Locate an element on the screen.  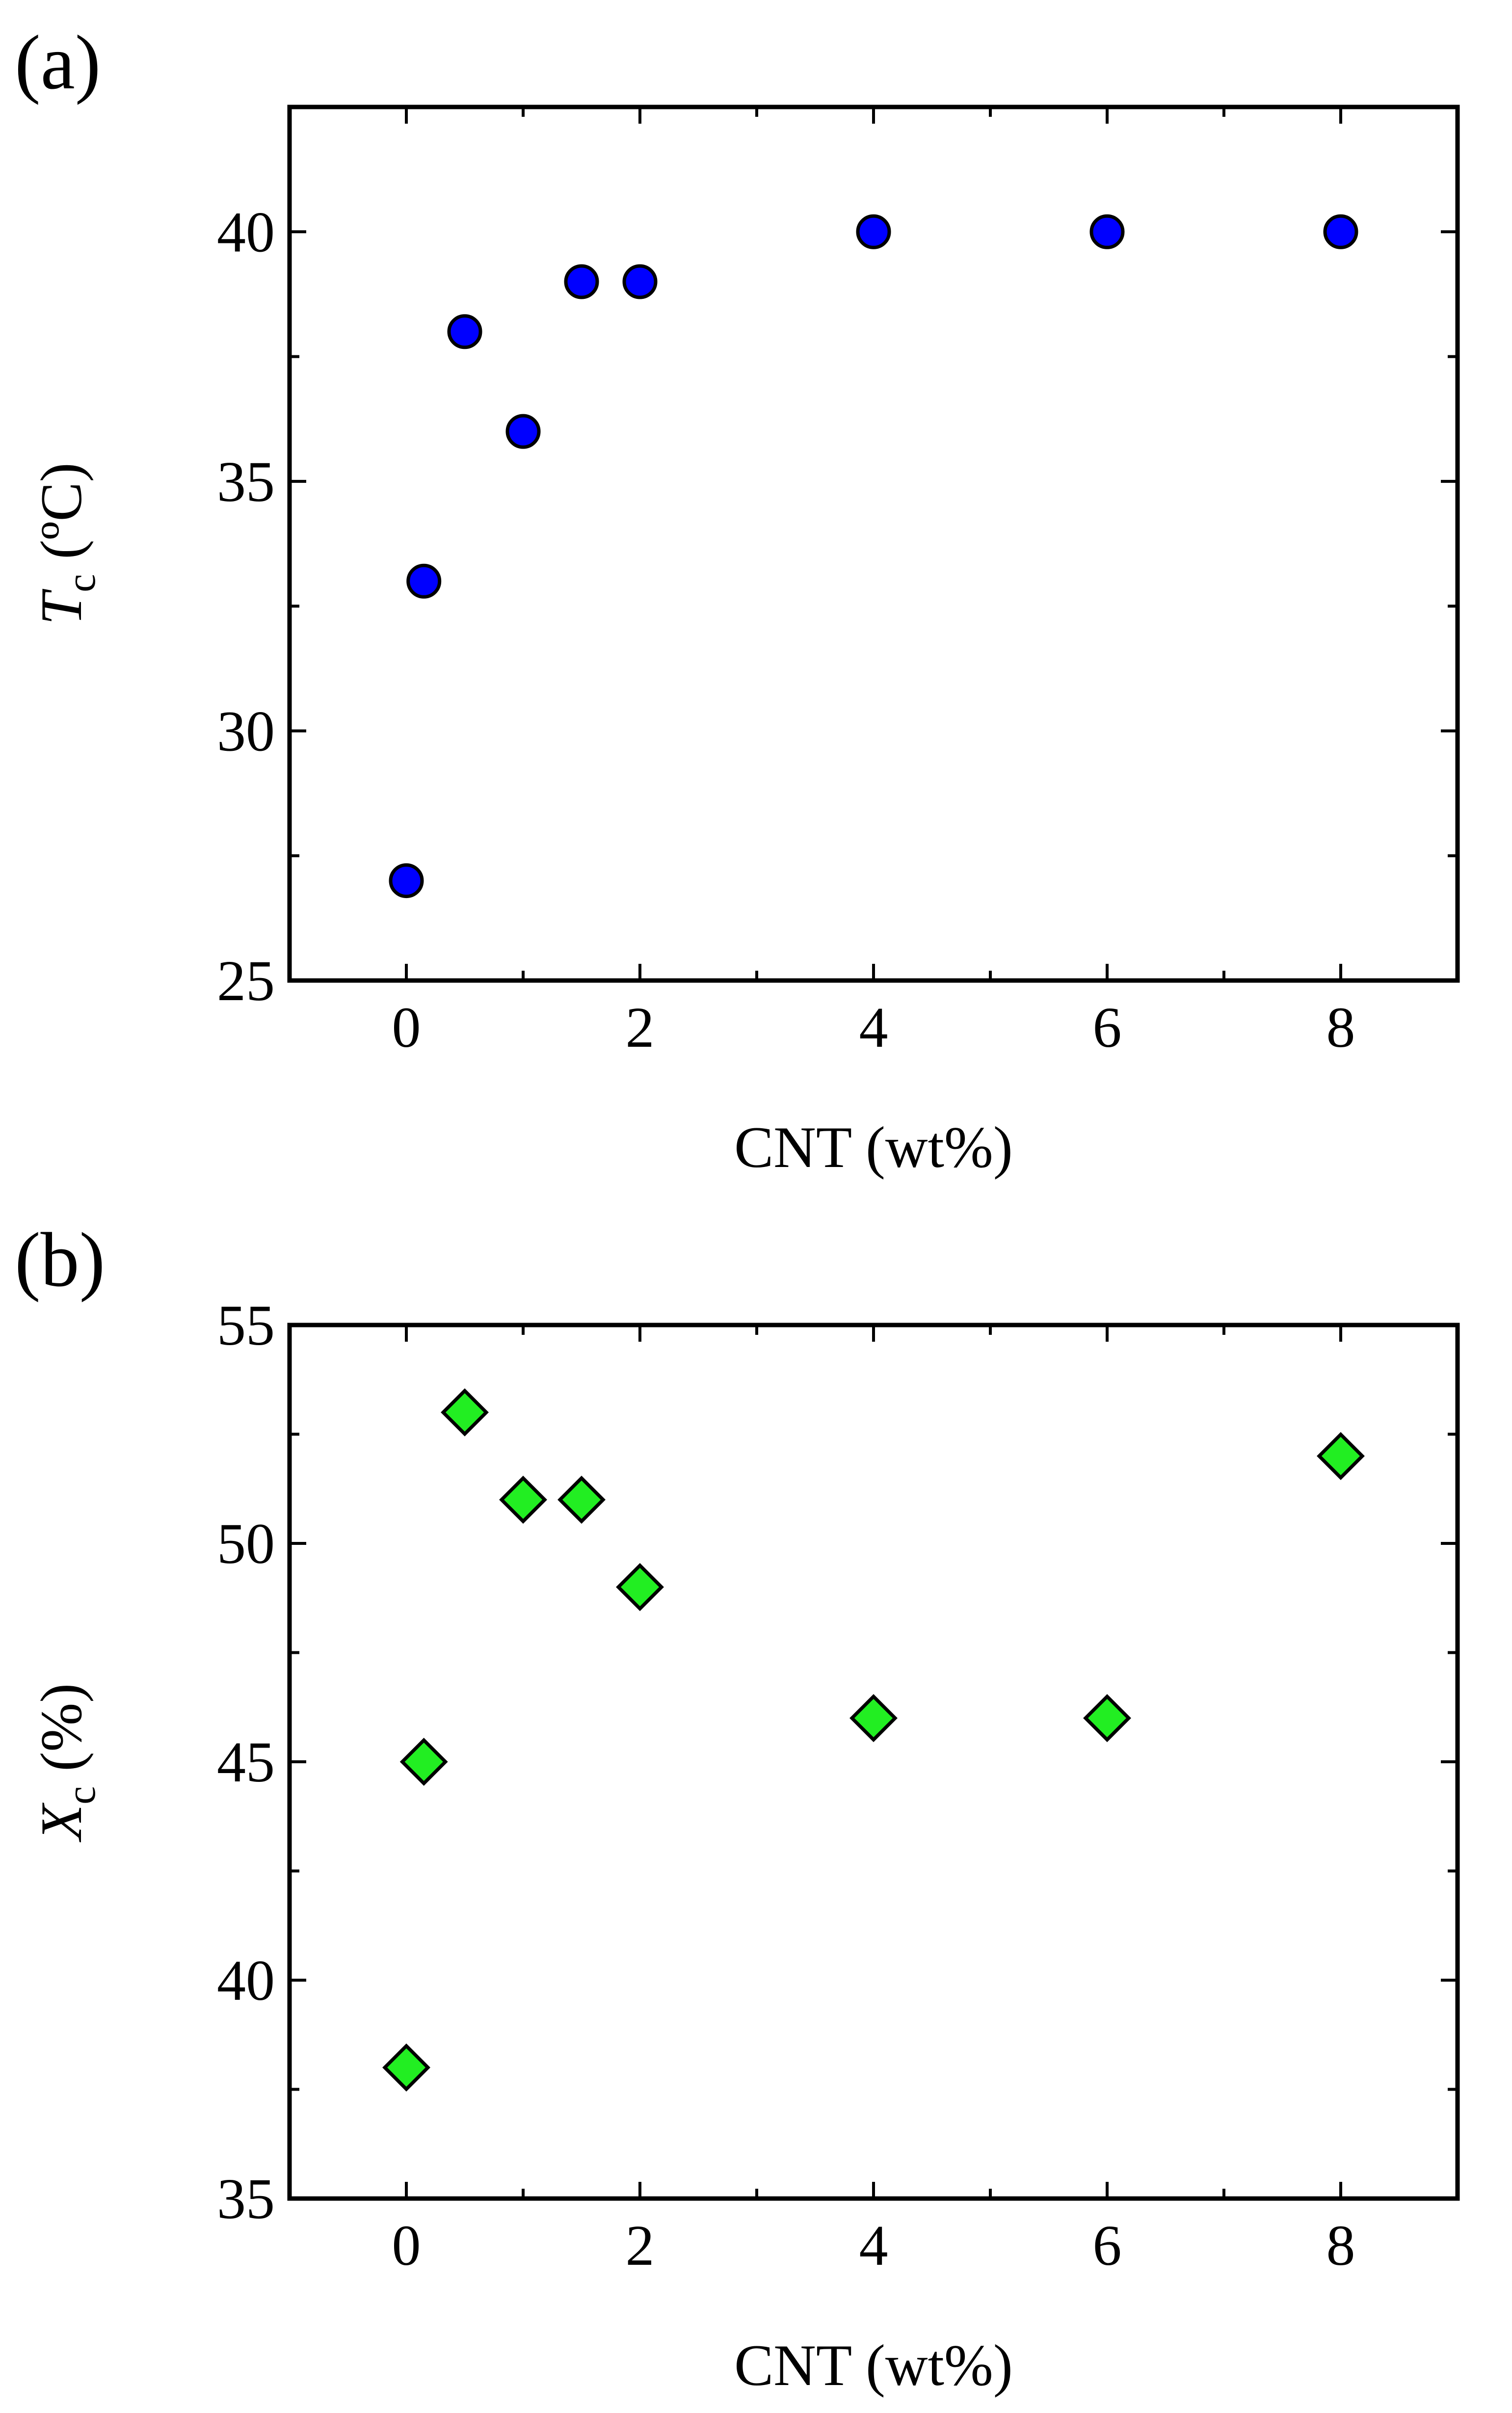
panel-a-y-tick-label: 30 is located at coordinates (246, 731).